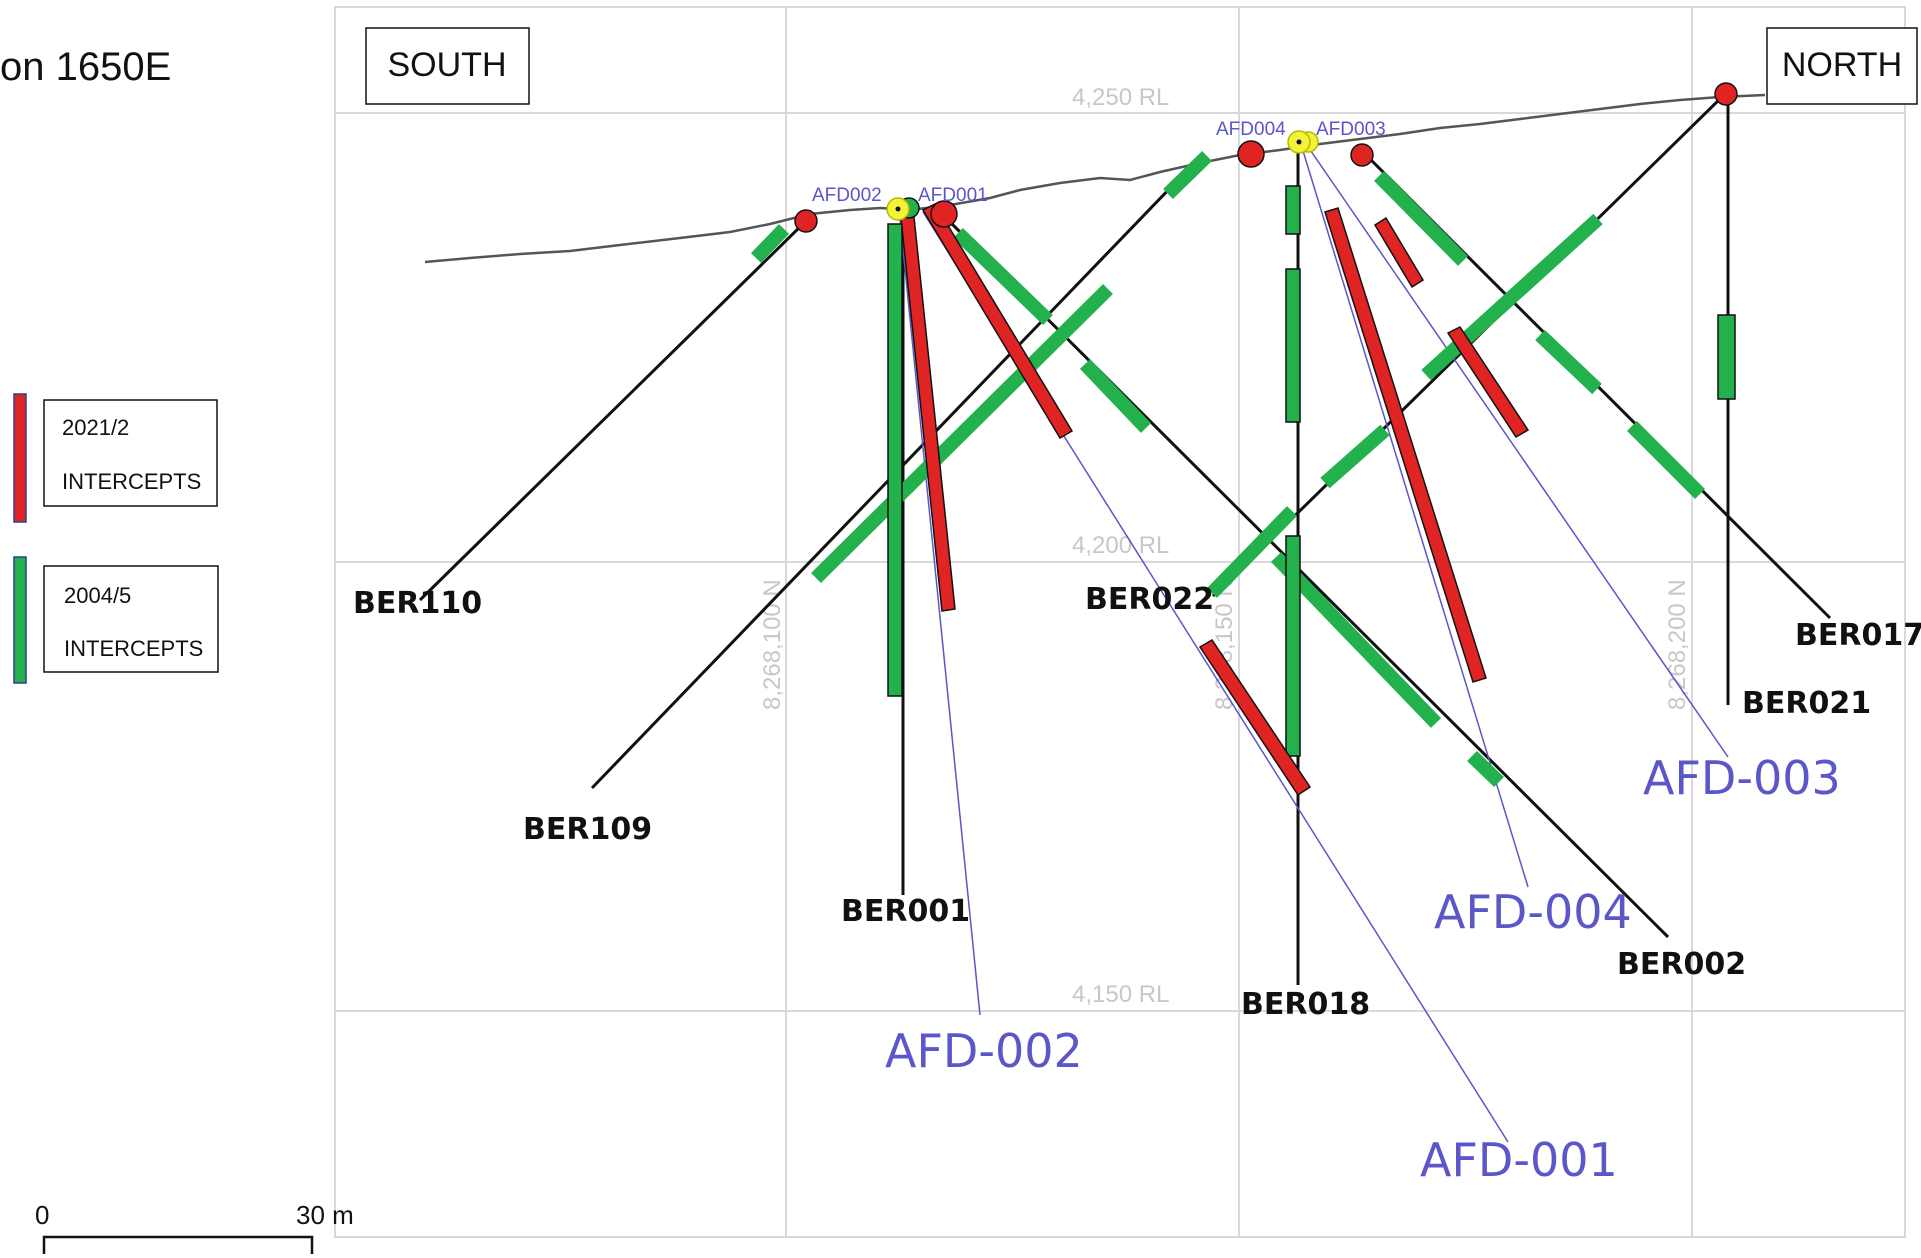 Image resolution: width=1921 pixels, height=1258 pixels. What do you see at coordinates (178, 1244) in the screenshot?
I see `scale-bar-line` at bounding box center [178, 1244].